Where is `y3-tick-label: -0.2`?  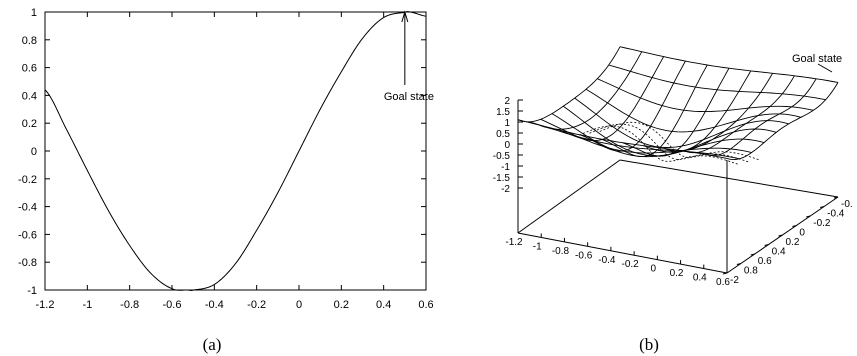
y3-tick-label: -0.2 is located at coordinates (822, 223).